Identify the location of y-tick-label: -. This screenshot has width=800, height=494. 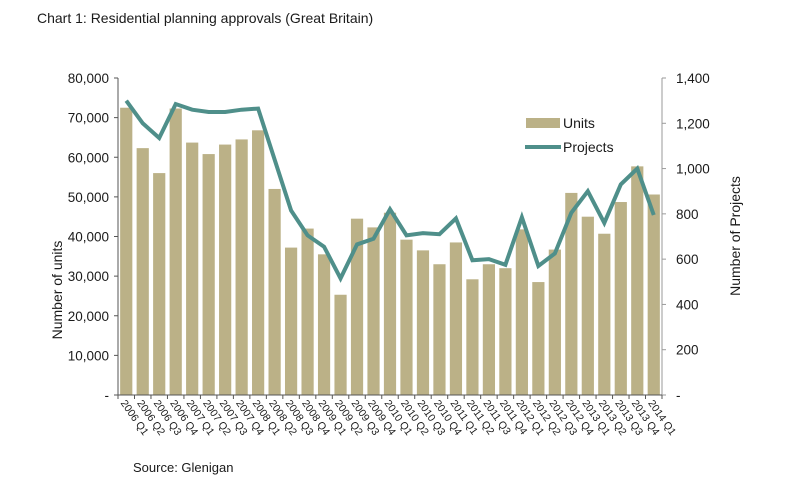
(107, 395).